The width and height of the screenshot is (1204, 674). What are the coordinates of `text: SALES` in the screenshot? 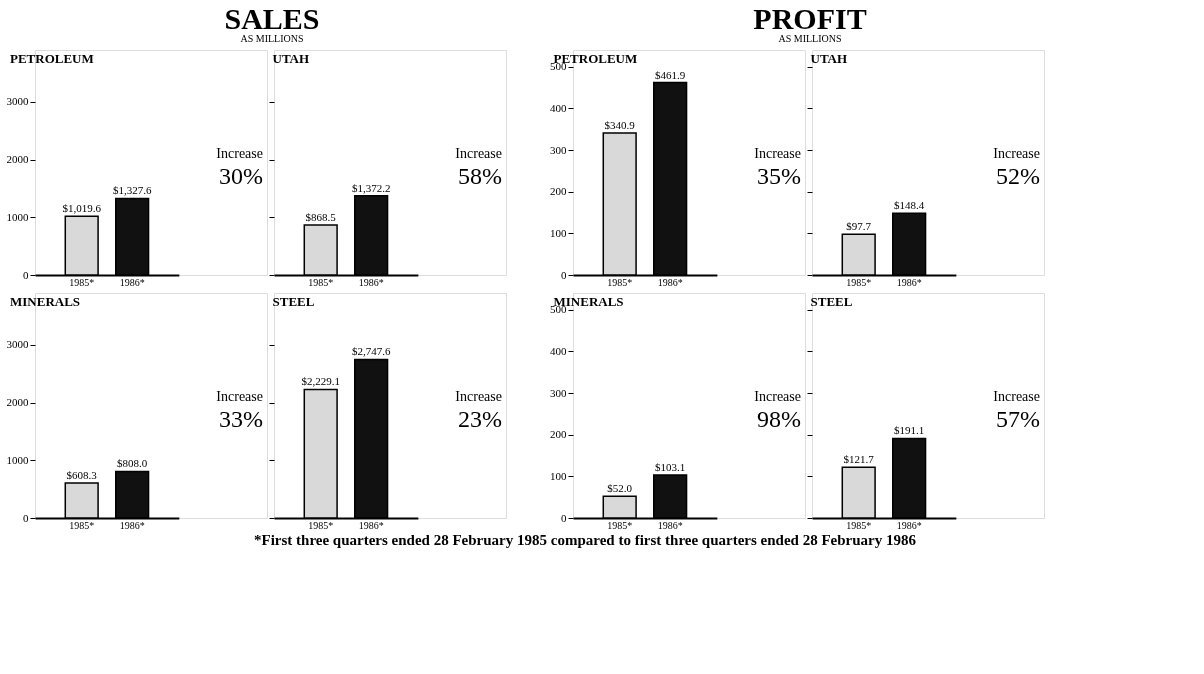 It's located at (272, 18).